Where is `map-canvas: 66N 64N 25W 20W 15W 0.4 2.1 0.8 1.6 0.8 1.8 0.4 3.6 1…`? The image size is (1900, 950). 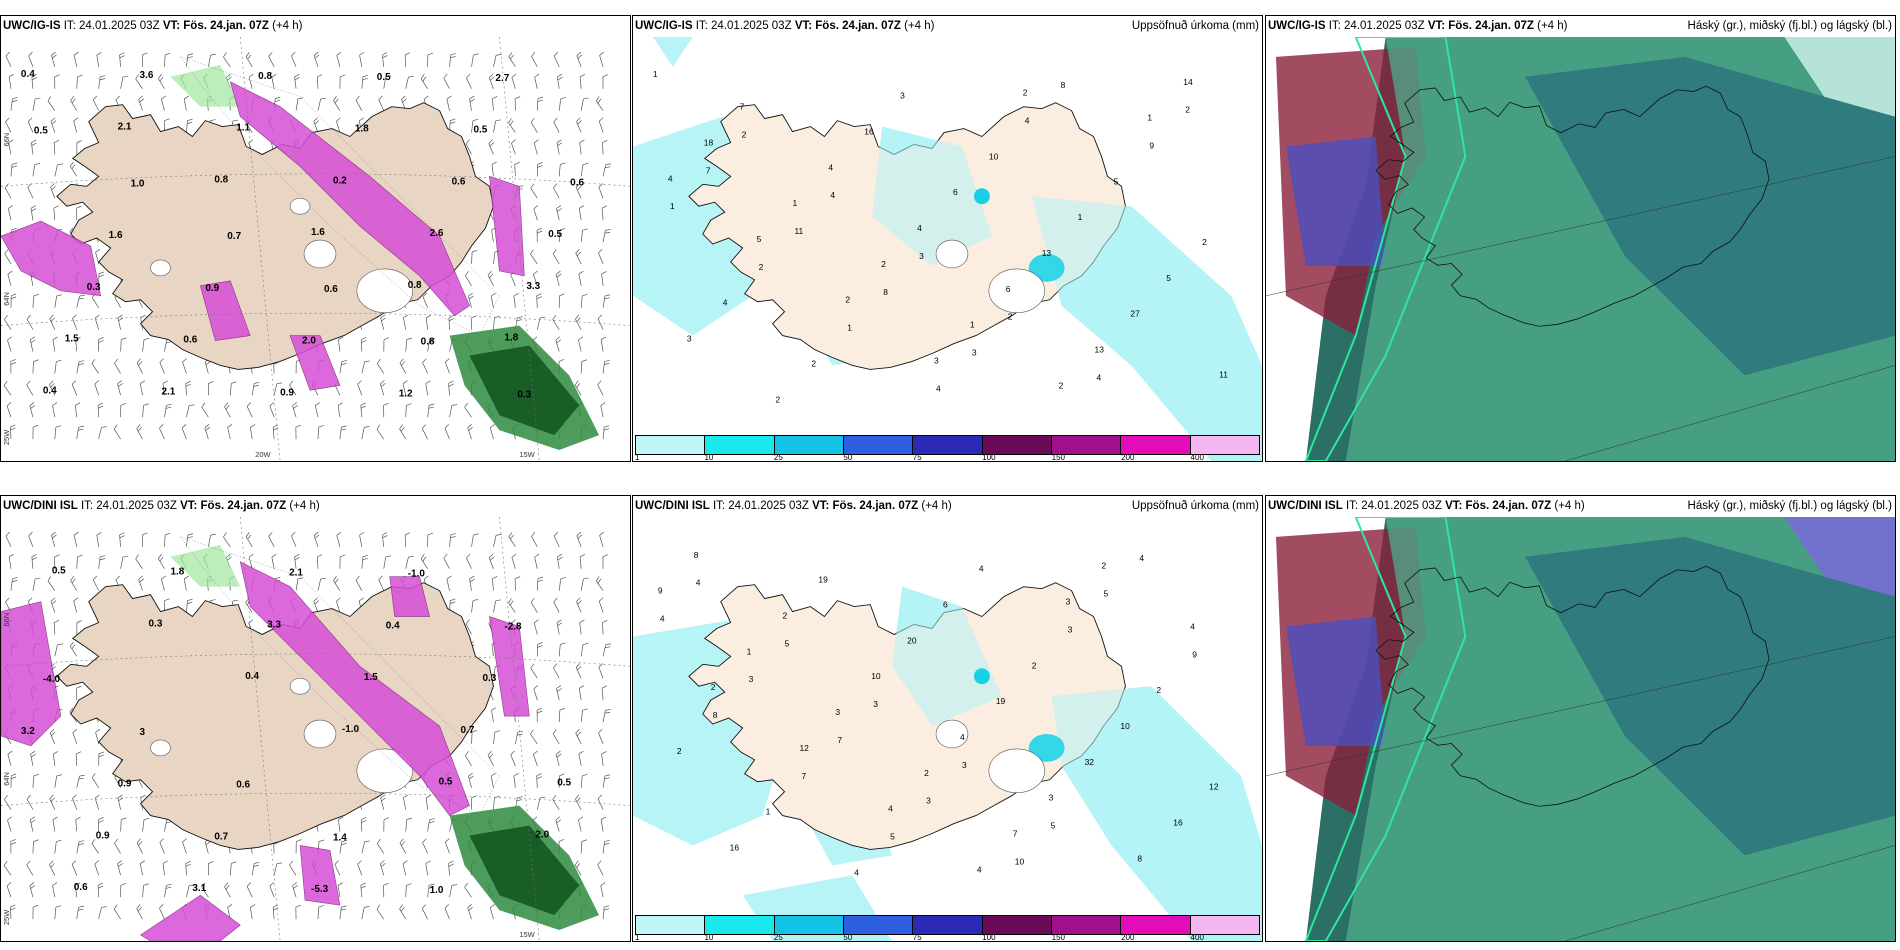 map-canvas: 66N 64N 25W 20W 15W 0.4 2.1 0.8 1.6 0.8 1.8 0.4 3.6 1… is located at coordinates (315, 249).